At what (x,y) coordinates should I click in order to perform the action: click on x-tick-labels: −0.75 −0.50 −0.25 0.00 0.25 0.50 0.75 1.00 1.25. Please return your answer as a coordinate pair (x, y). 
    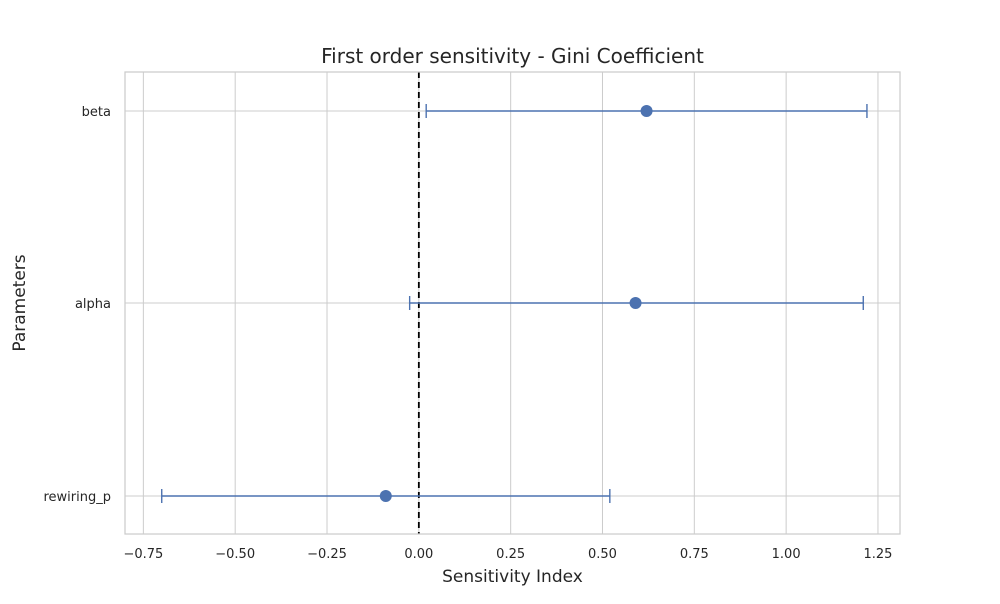
    Looking at the image, I should click on (507, 554).